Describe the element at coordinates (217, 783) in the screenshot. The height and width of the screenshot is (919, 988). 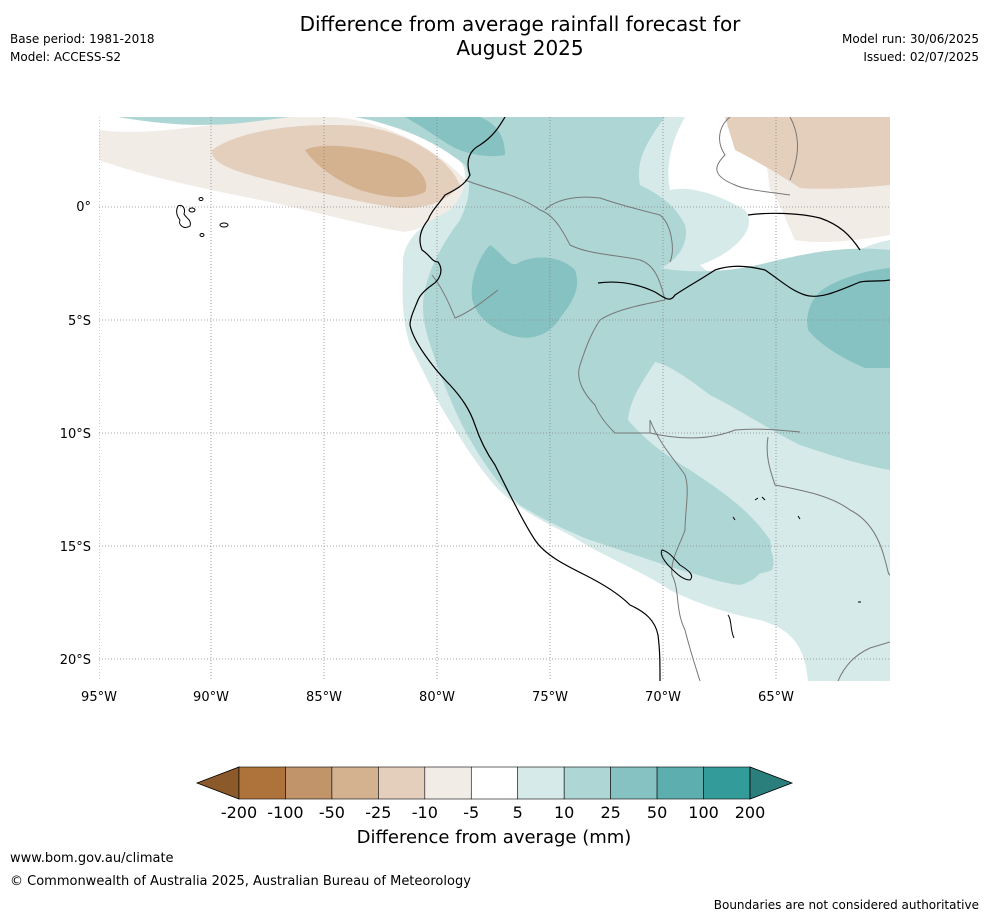
I see `colorbar-arrow-low` at that location.